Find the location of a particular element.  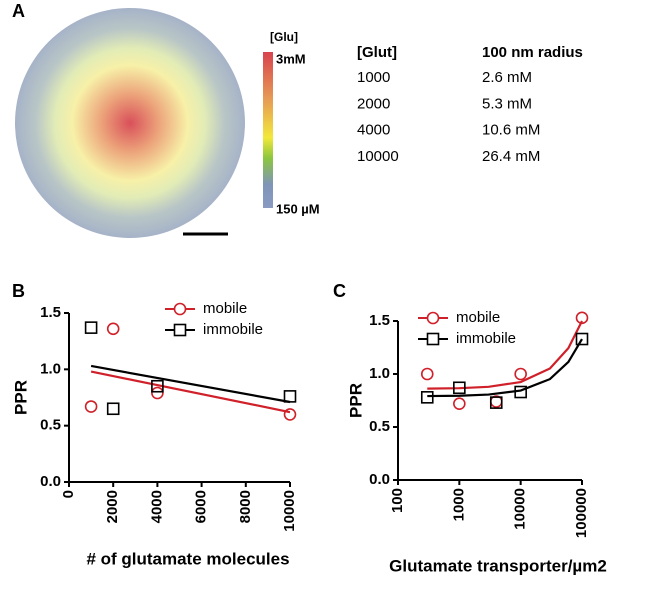

x-tick-label: 4000 is located at coordinates (156, 506).